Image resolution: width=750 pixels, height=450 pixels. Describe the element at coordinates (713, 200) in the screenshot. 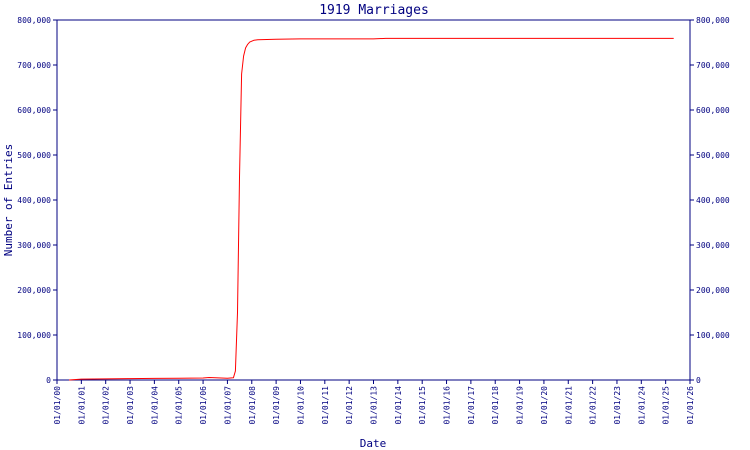

I see `y-tick-label-right: 400,000` at that location.